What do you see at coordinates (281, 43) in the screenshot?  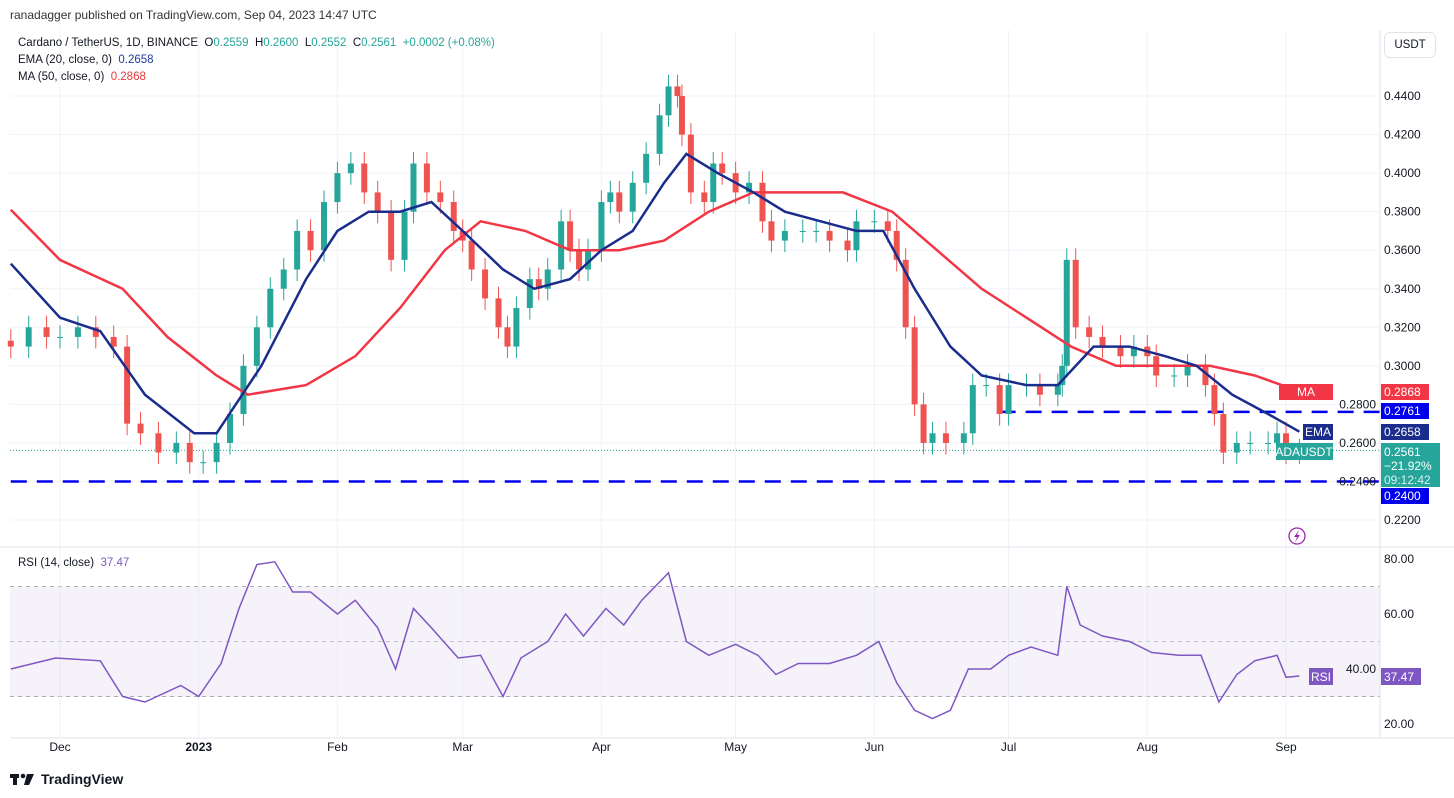 I see `high-value: 0.2600` at bounding box center [281, 43].